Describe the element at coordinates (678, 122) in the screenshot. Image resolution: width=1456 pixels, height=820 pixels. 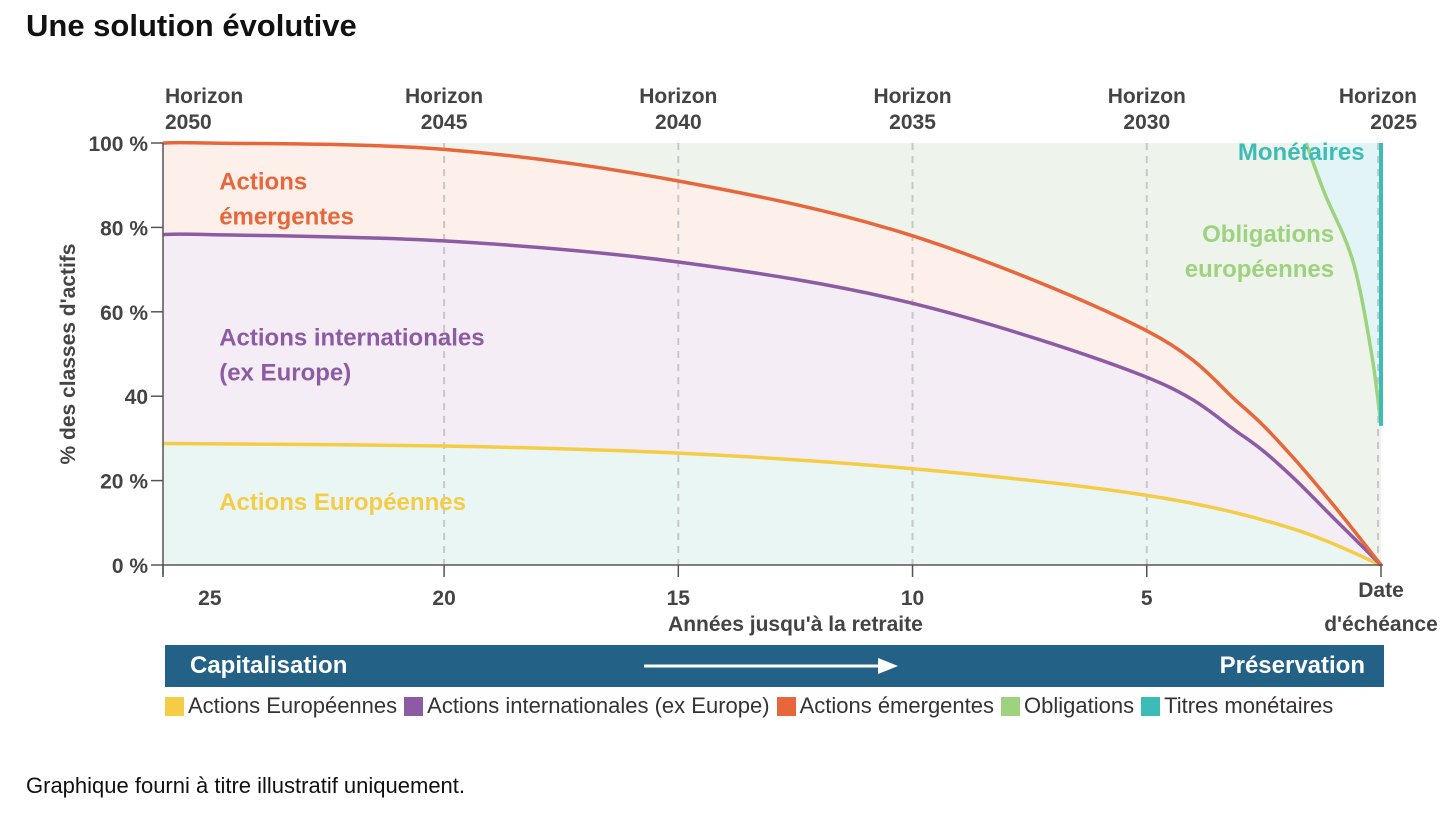
I see `horizon-year: 2040` at that location.